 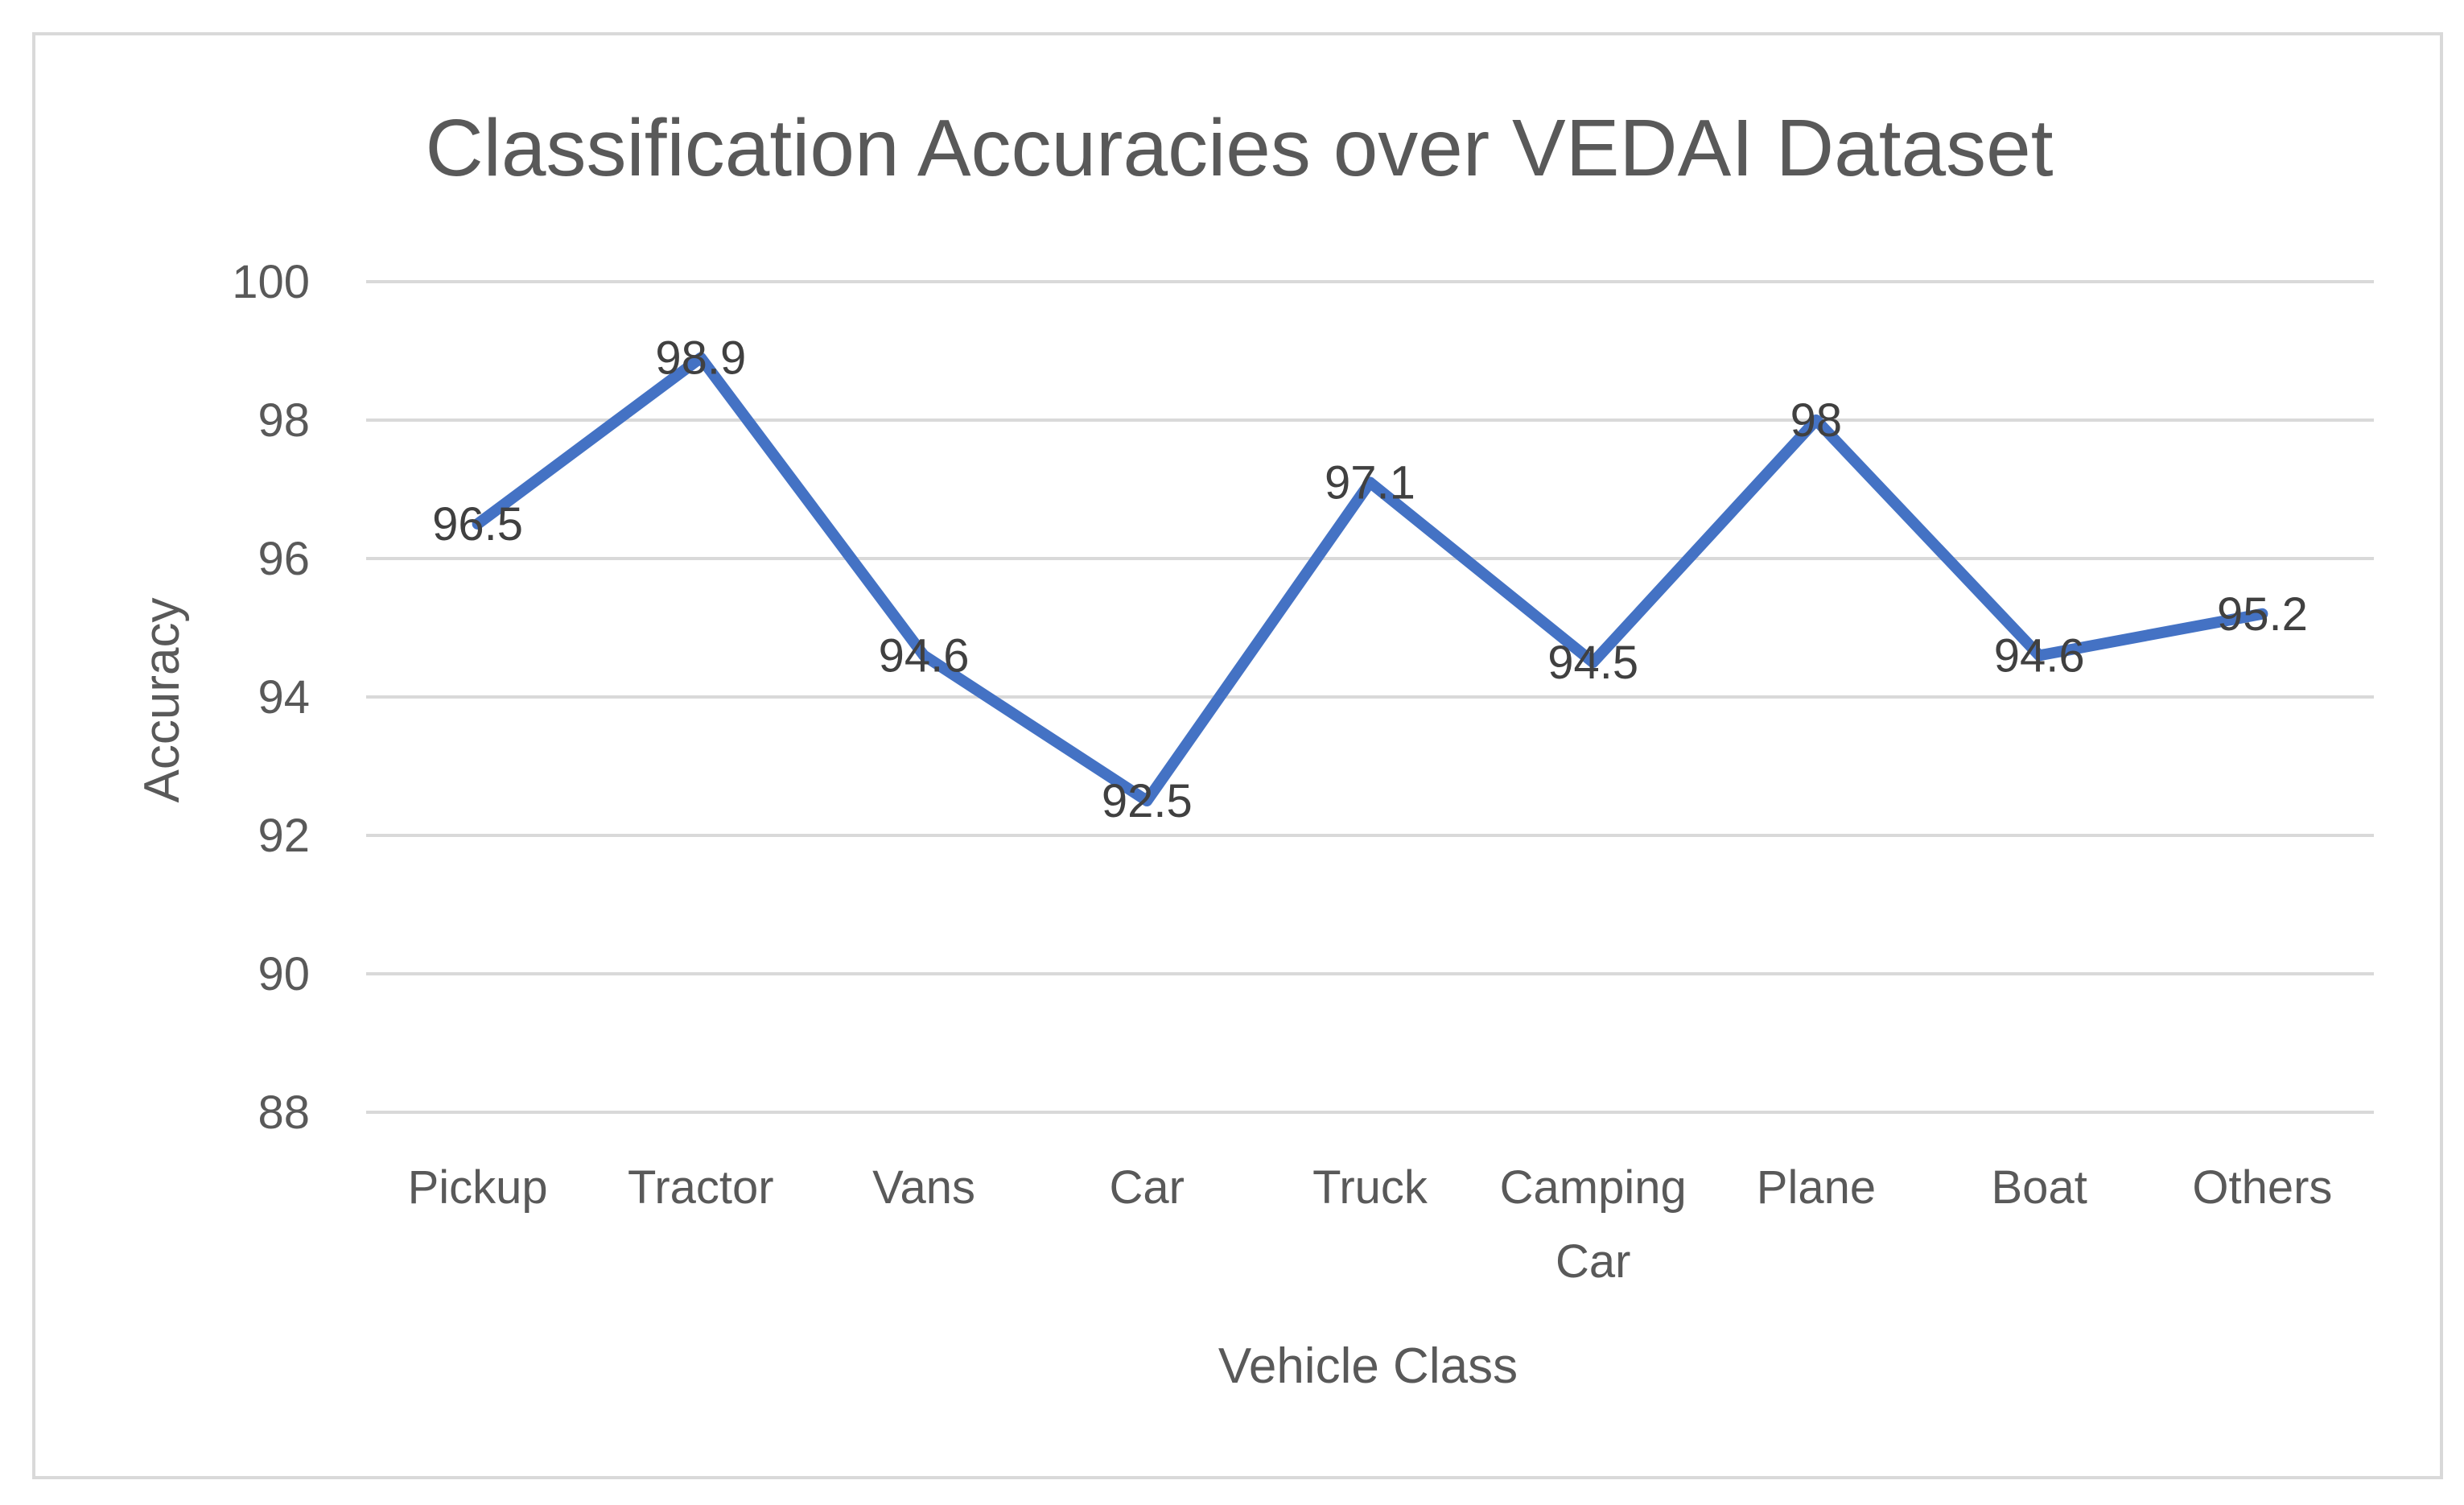 I want to click on x-tick-label: Tractor, so click(x=701, y=1187).